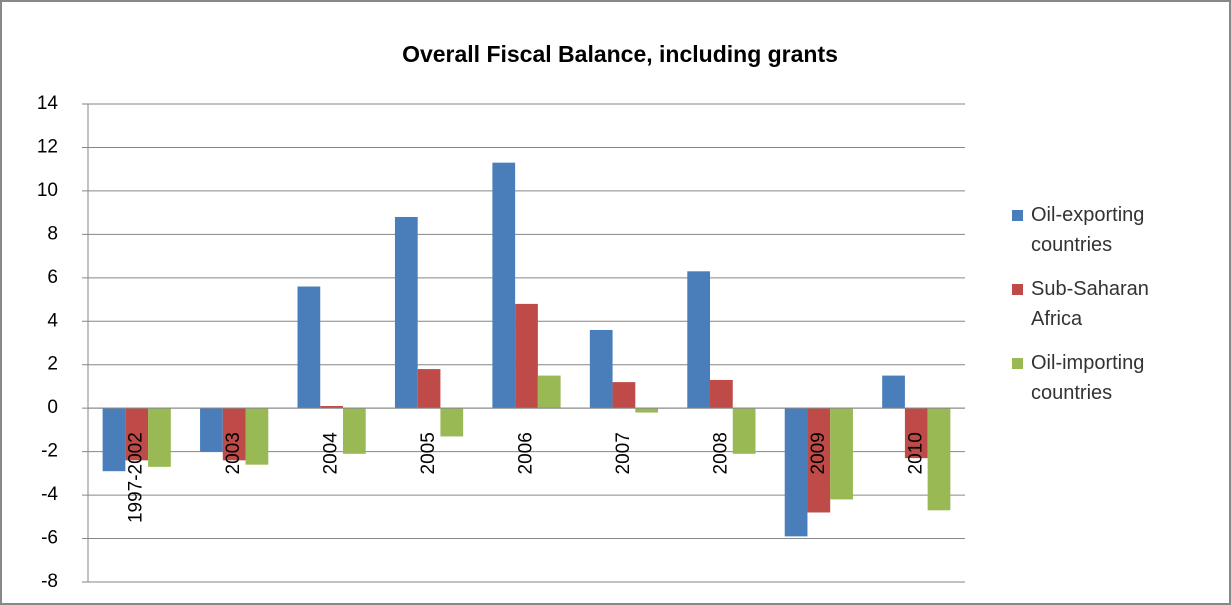 Image resolution: width=1231 pixels, height=605 pixels. Describe the element at coordinates (1088, 230) in the screenshot. I see `legend-label: Oil-exporting countries` at that location.